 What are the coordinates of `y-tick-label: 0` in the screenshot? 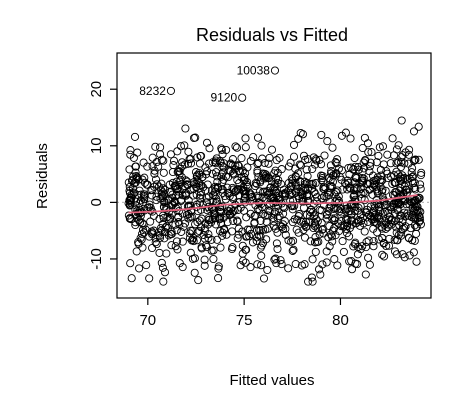 It's located at (96, 202).